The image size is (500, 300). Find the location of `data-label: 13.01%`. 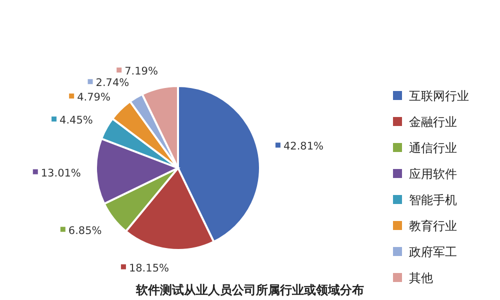

data-label: 13.01% is located at coordinates (60, 173).